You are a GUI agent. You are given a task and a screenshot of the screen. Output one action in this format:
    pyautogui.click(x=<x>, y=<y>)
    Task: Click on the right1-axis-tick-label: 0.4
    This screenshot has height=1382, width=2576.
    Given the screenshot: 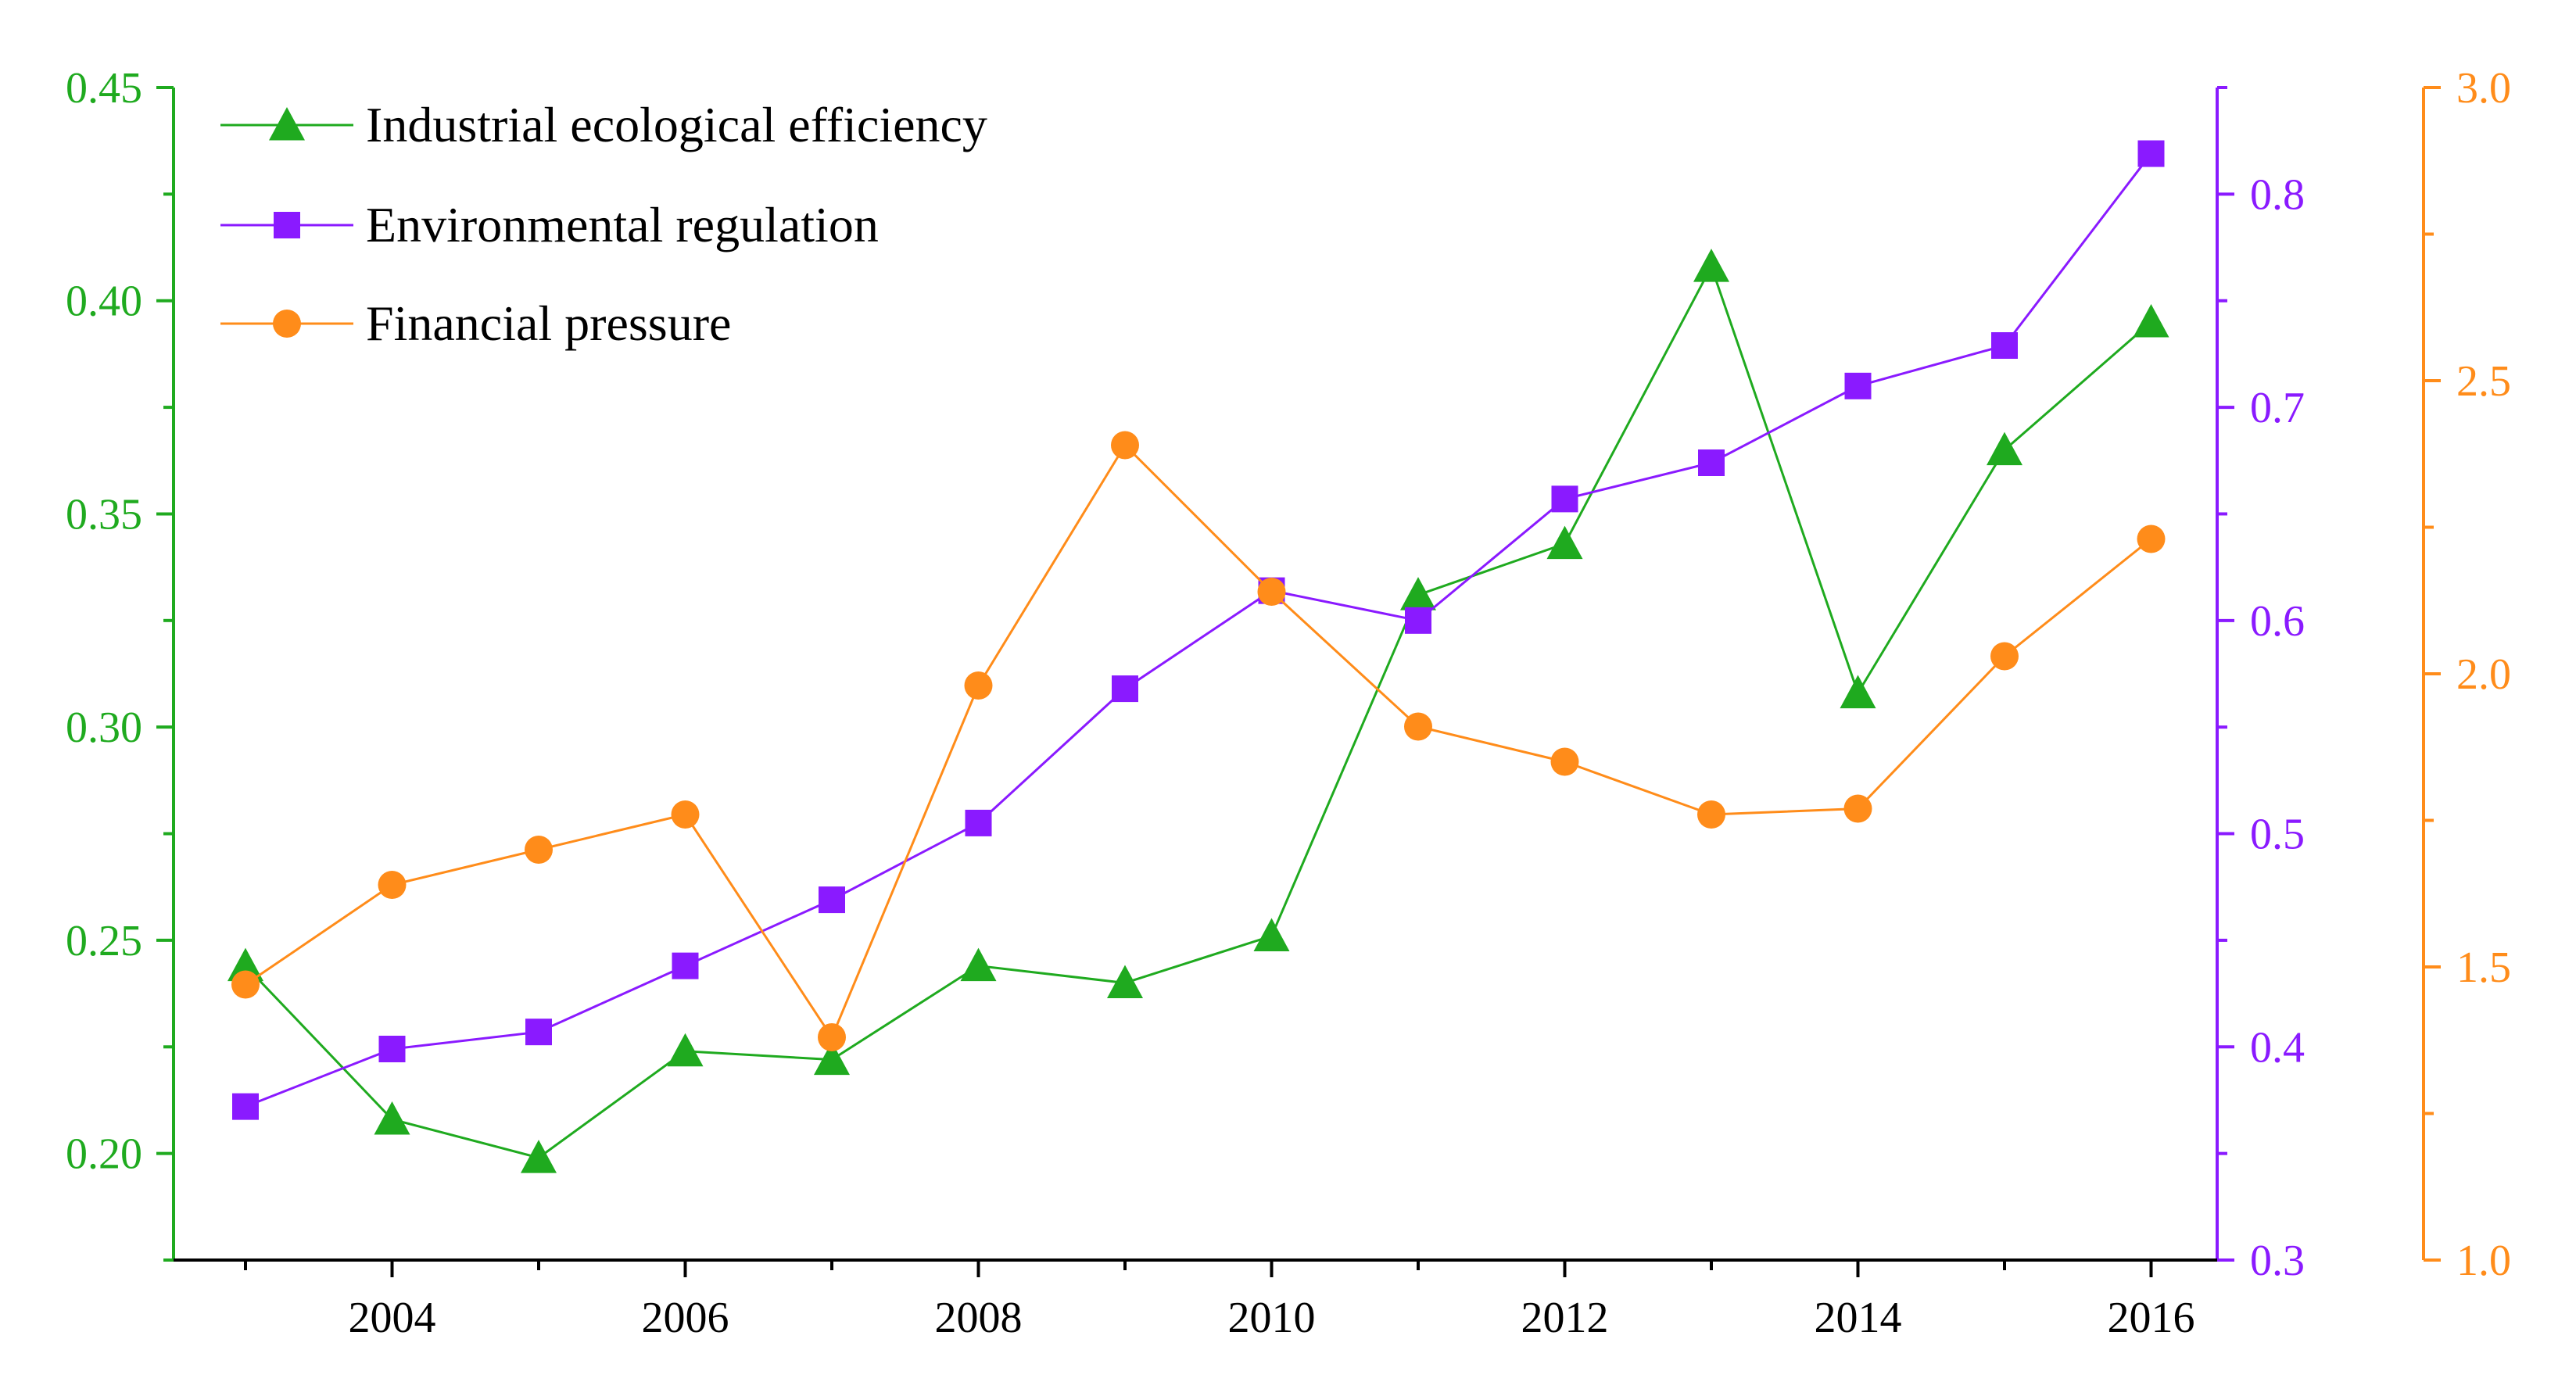 What is the action you would take?
    pyautogui.click(x=2277, y=1047)
    